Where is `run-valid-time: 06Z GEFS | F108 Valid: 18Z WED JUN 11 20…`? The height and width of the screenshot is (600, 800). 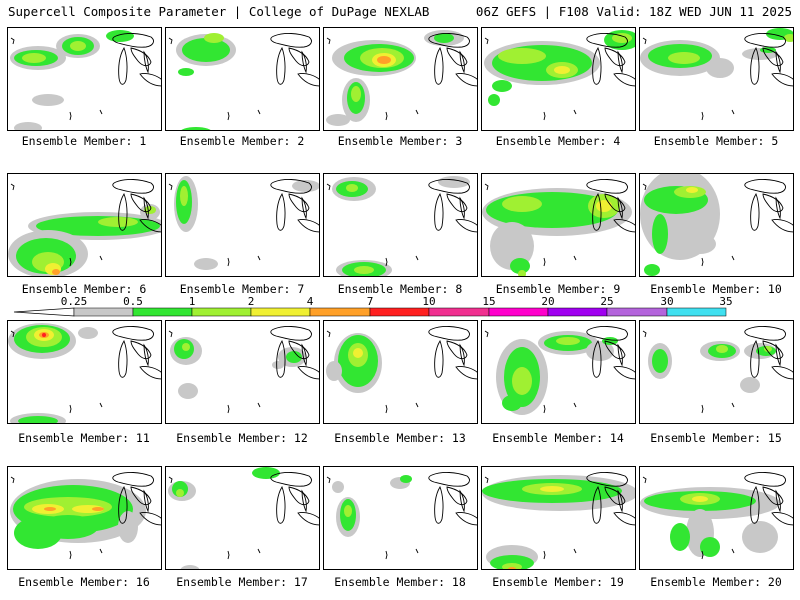
run-valid-time: 06Z GEFS | F108 Valid: 18Z WED JUN 11 20… is located at coordinates (633, 11).